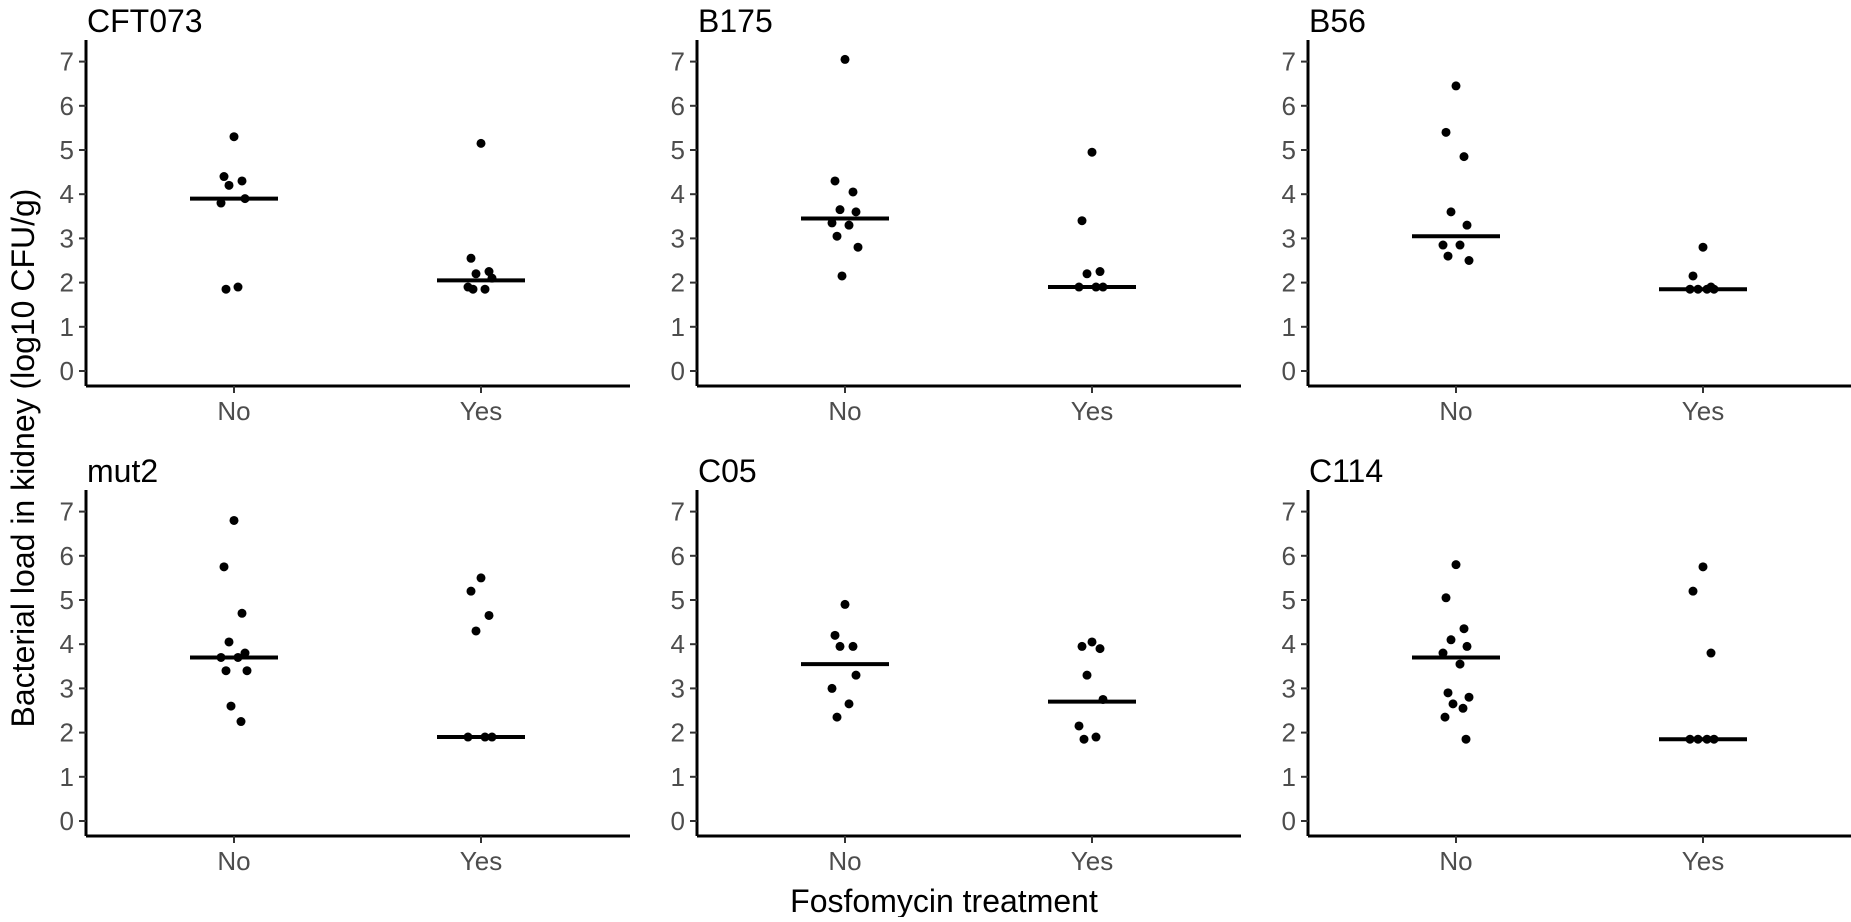  What do you see at coordinates (1346, 471) in the screenshot?
I see `panel-title: C114` at bounding box center [1346, 471].